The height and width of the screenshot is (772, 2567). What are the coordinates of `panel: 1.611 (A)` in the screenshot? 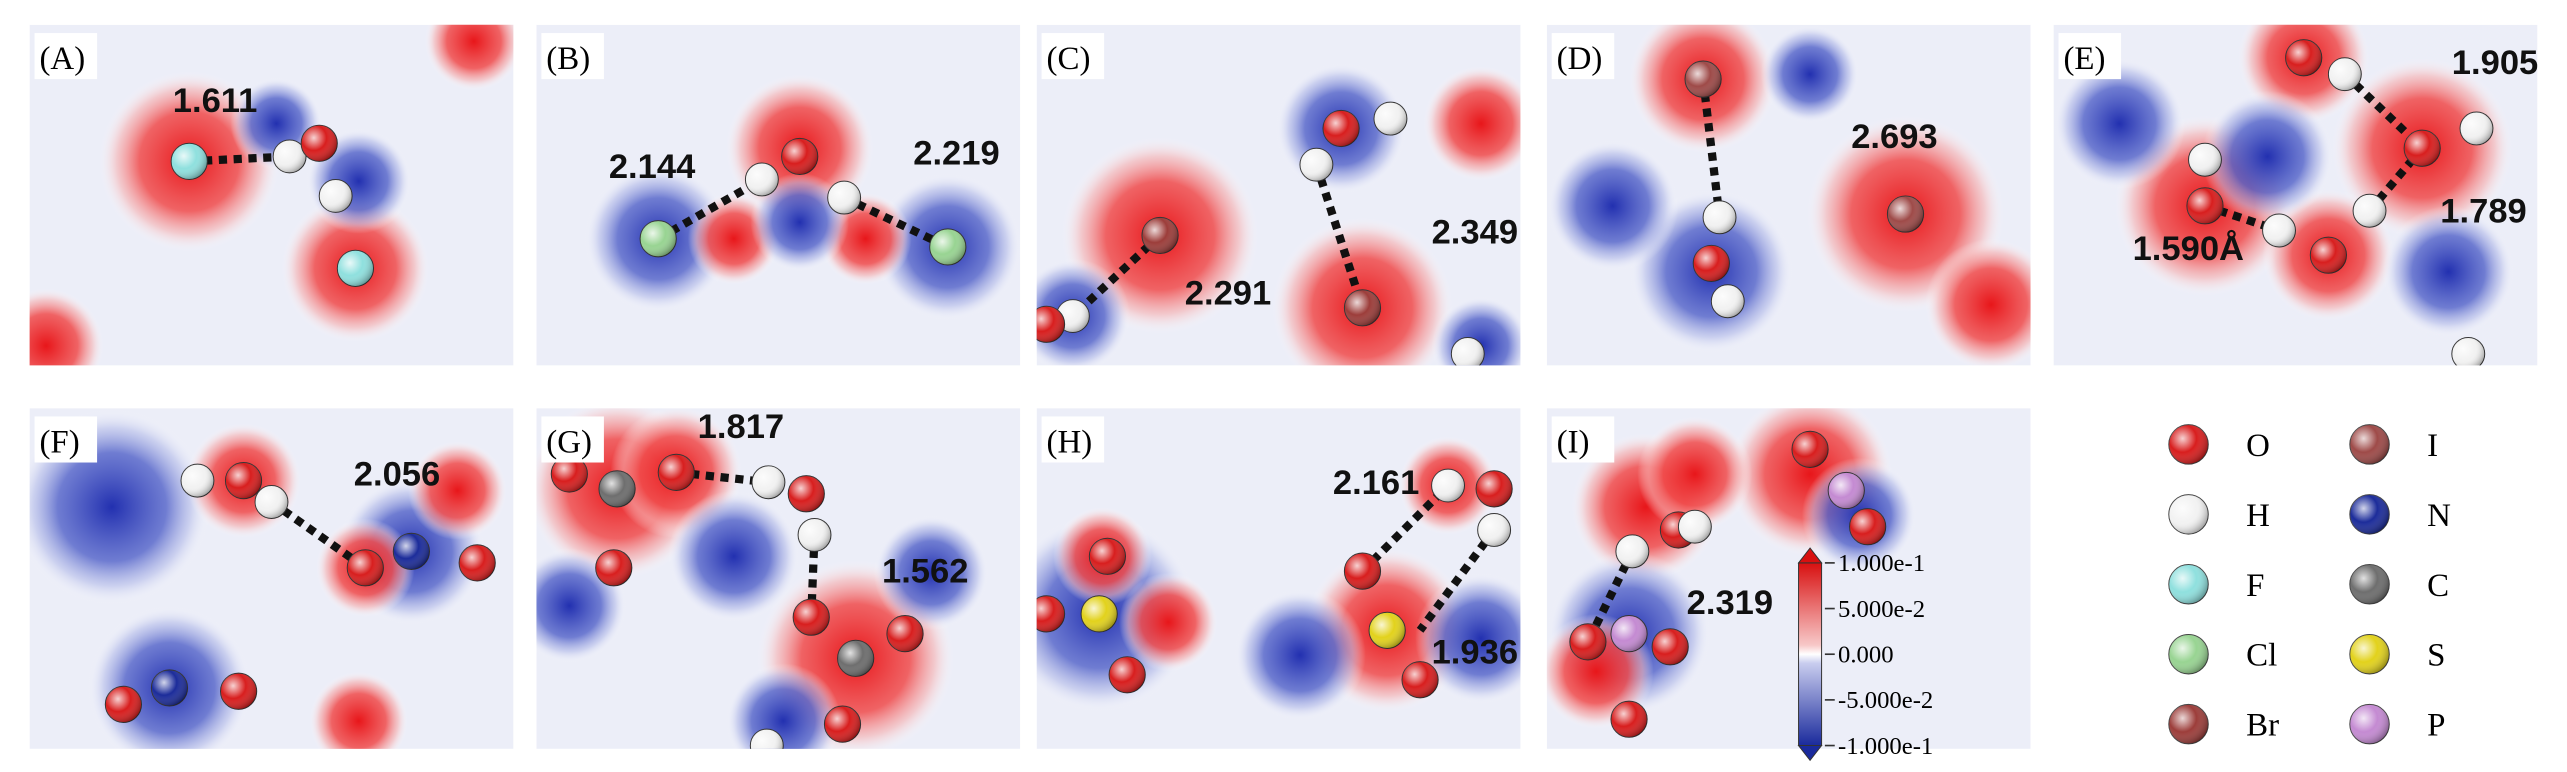 It's located at (271, 195).